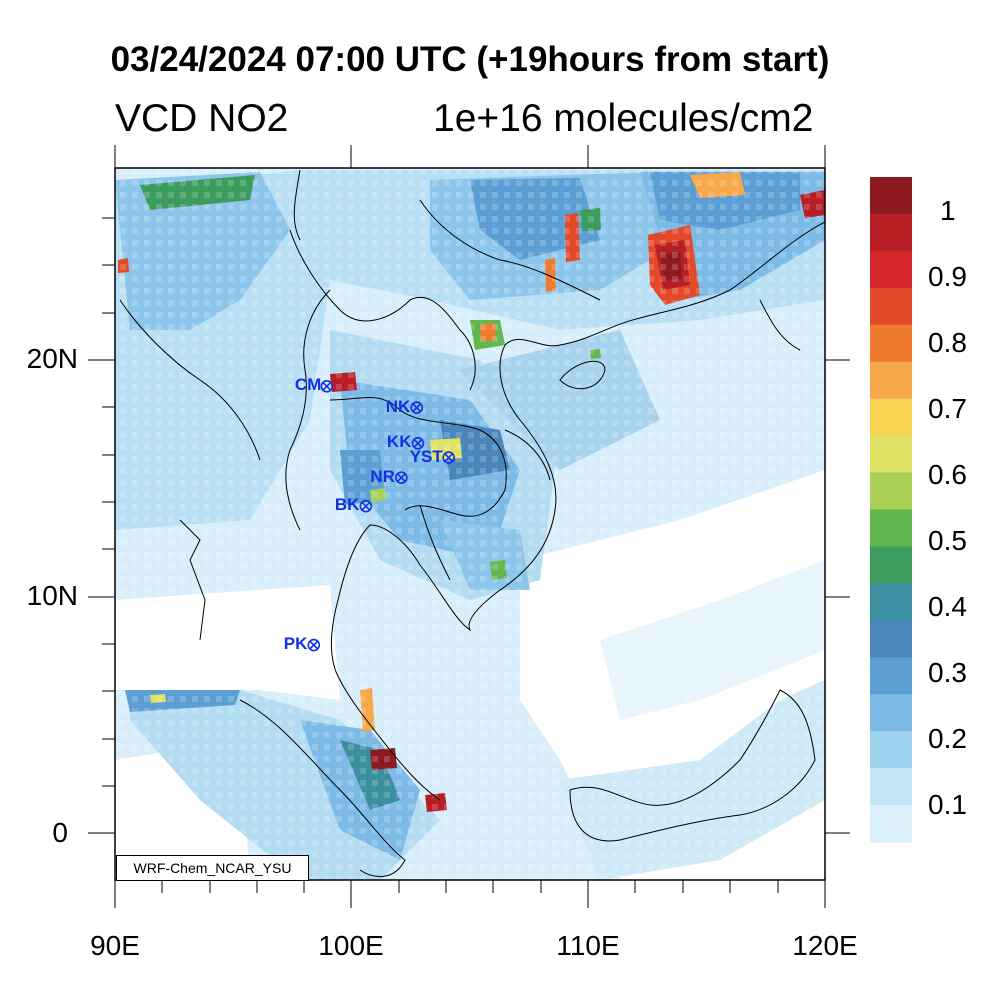 The image size is (1000, 1000). Describe the element at coordinates (588, 945) in the screenshot. I see `lon-label-110e: 110E` at that location.